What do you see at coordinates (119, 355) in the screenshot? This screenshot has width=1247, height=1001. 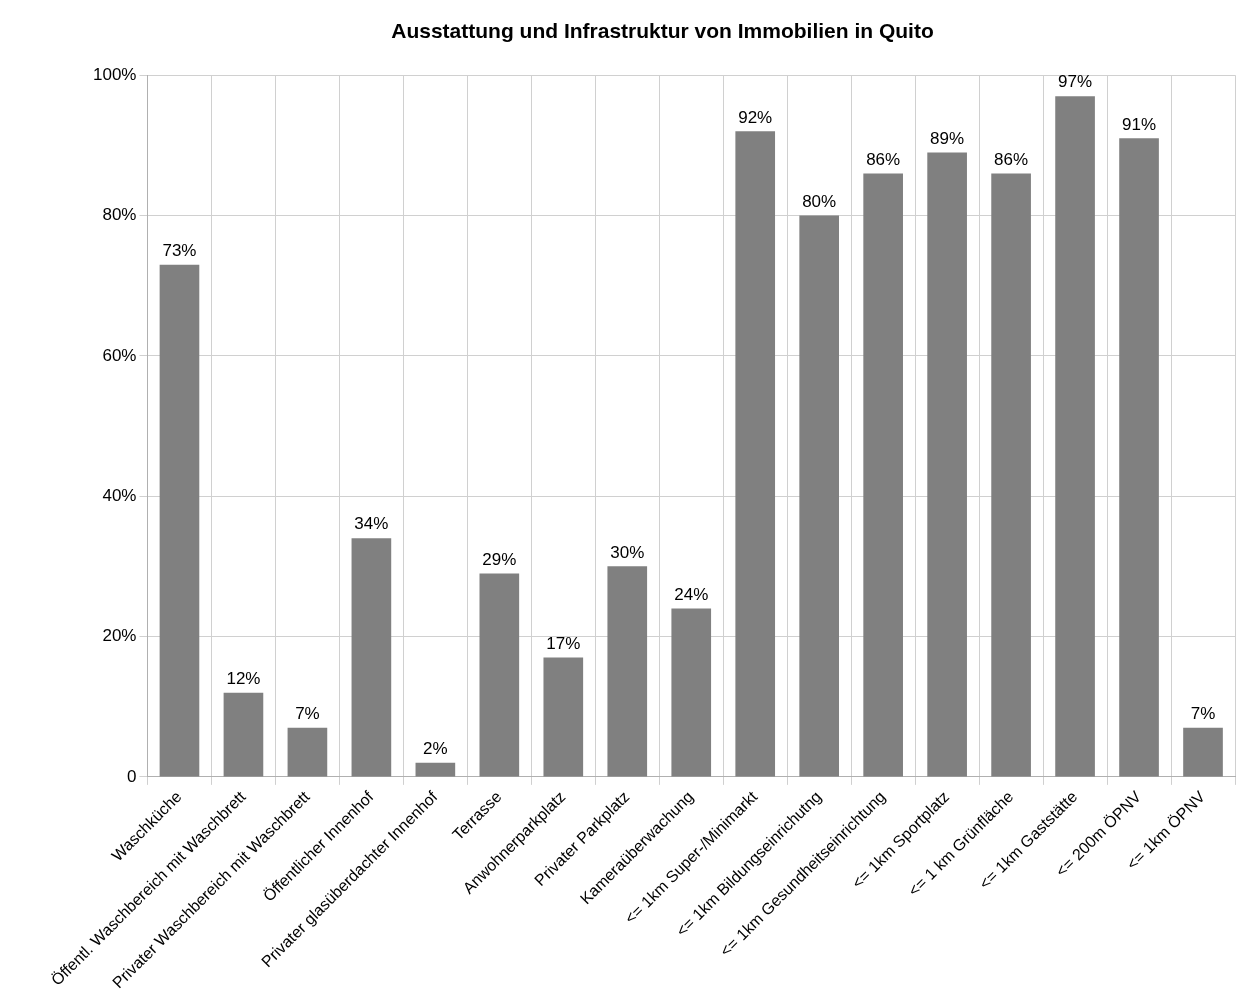 I see `y-tick-label: 60%` at bounding box center [119, 355].